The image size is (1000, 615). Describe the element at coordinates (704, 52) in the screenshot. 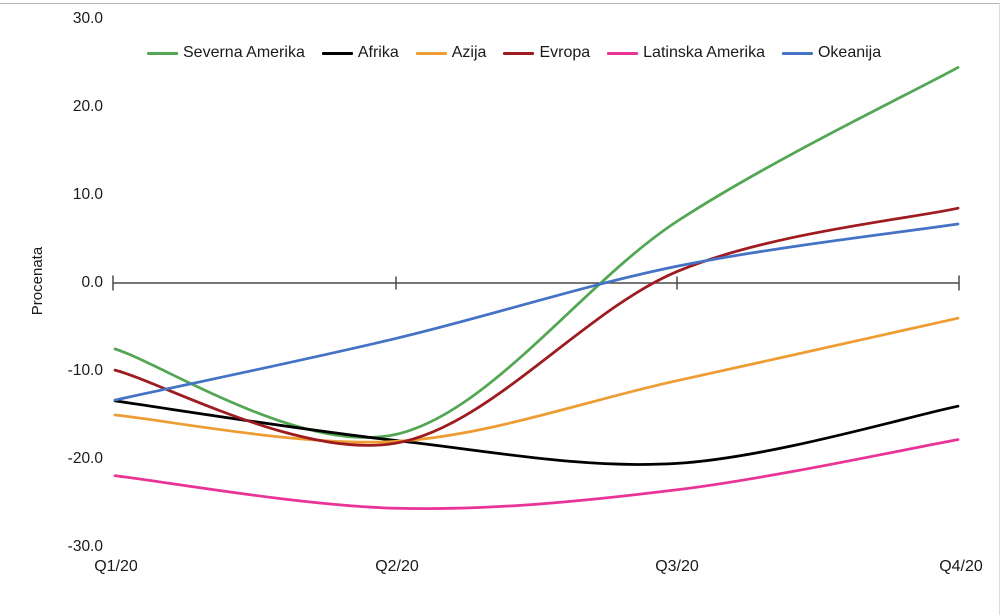

I see `legend-label: Latinska Amerika` at that location.